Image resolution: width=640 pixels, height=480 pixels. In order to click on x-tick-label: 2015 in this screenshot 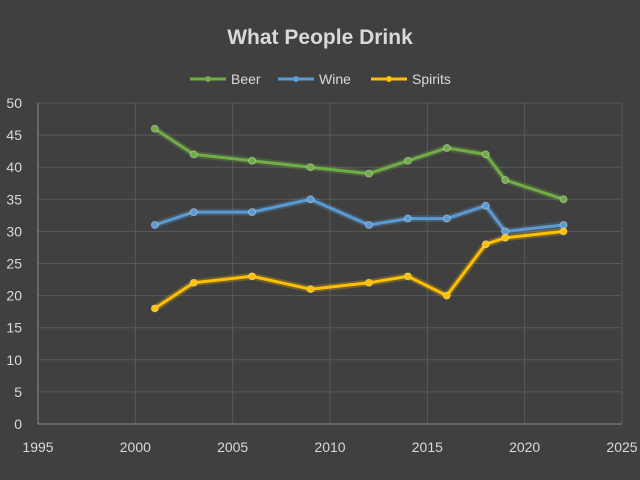, I will do `click(427, 447)`.